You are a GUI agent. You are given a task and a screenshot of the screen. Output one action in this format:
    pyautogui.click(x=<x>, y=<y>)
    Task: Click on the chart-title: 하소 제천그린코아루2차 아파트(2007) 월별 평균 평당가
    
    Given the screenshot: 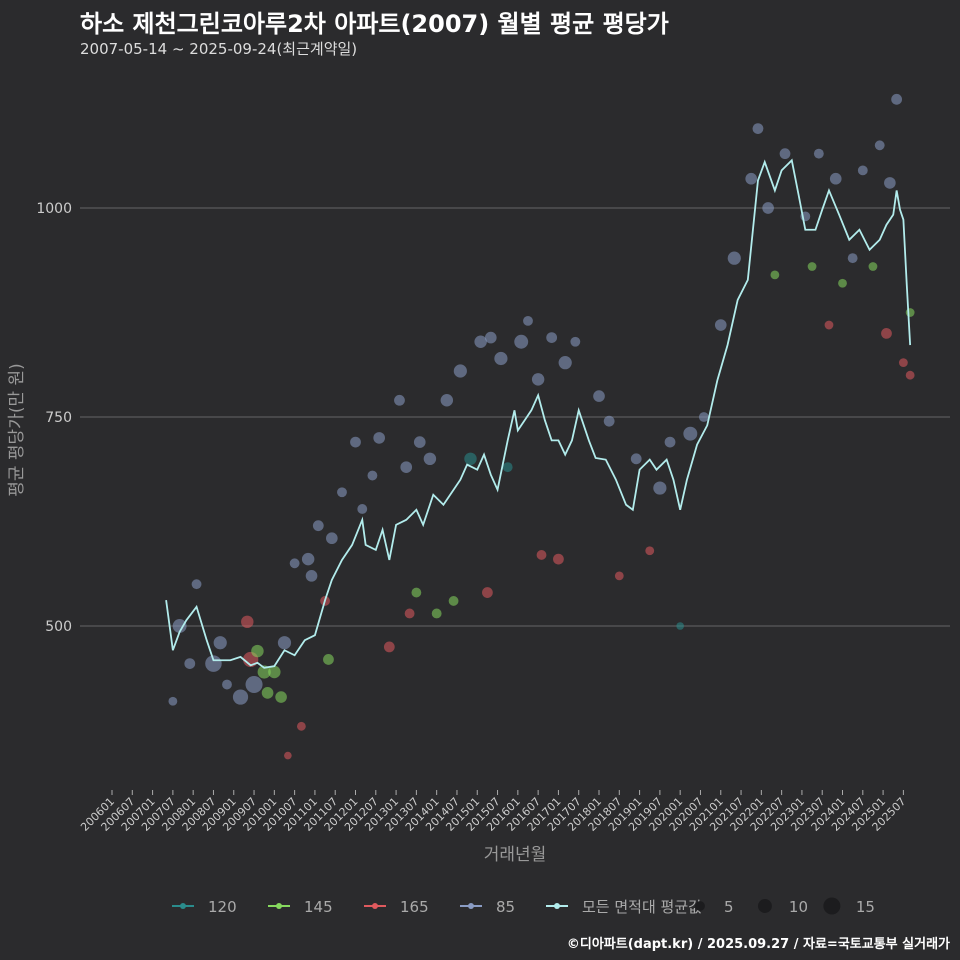 What is the action you would take?
    pyautogui.click(x=374, y=24)
    